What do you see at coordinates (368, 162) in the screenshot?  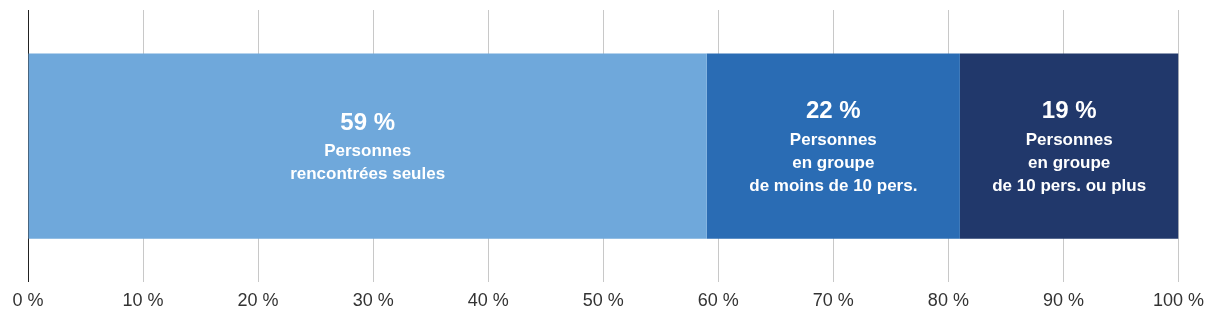 I see `series-label: Personnes rencontrées seules` at bounding box center [368, 162].